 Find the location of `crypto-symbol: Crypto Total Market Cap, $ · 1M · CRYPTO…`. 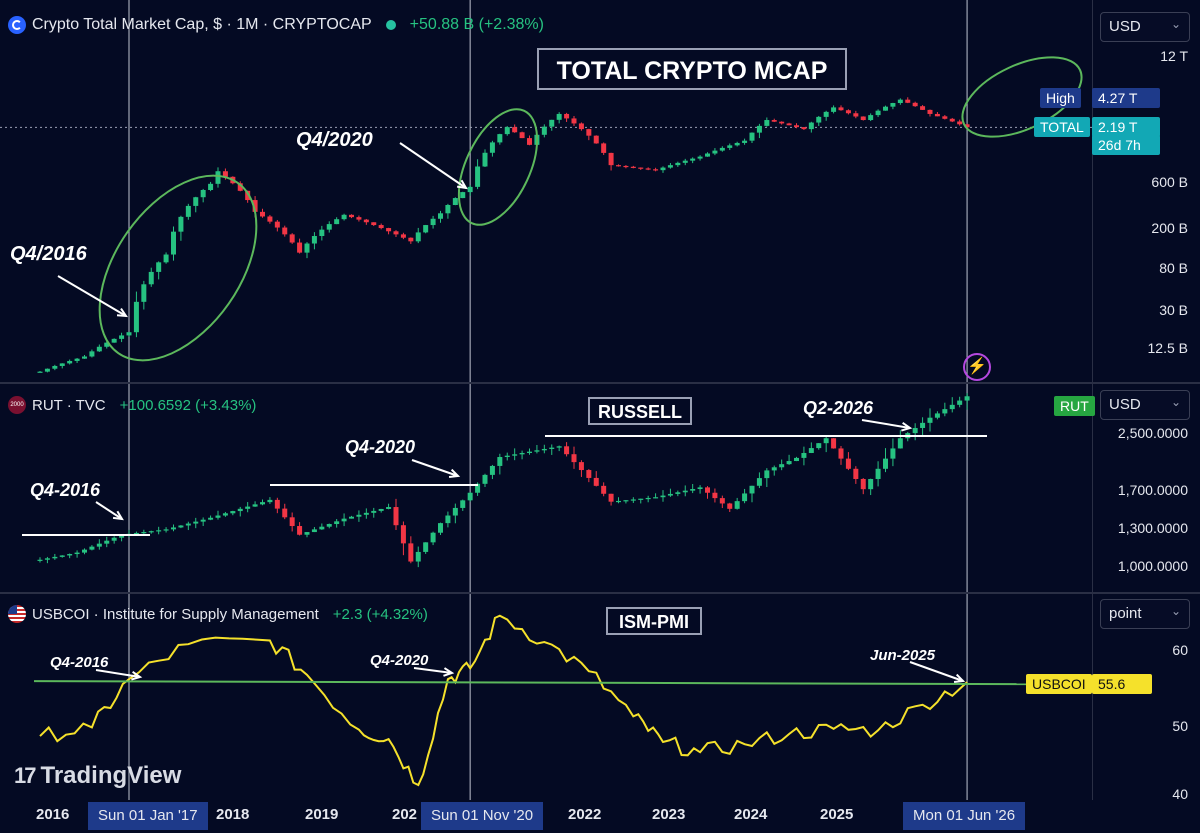

crypto-symbol: Crypto Total Market Cap, $ · 1M · CRYPTO… is located at coordinates (202, 24).